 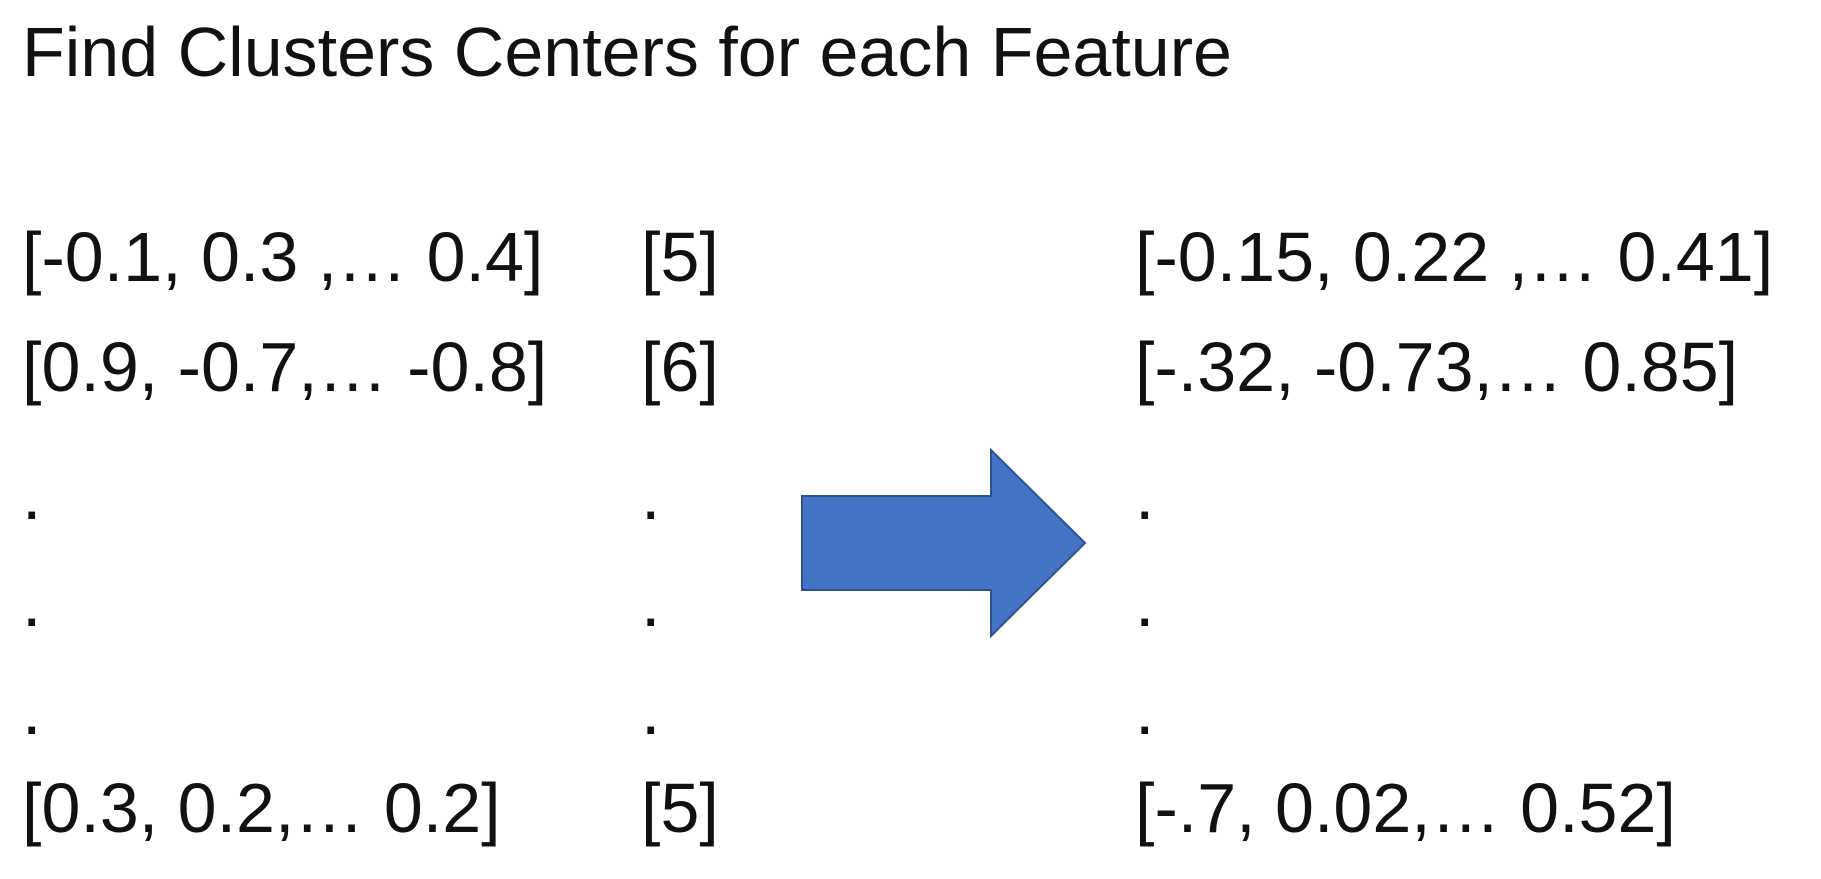 What do you see at coordinates (261, 808) in the screenshot?
I see `feature-vector-row: [0.3, 0.2,… 0.2]` at bounding box center [261, 808].